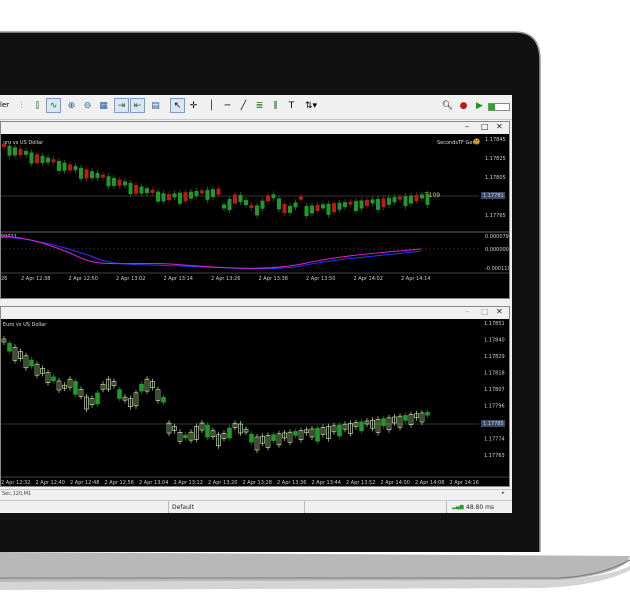  What do you see at coordinates (243, 105) in the screenshot?
I see `trendline-icon: ╱` at bounding box center [243, 105].